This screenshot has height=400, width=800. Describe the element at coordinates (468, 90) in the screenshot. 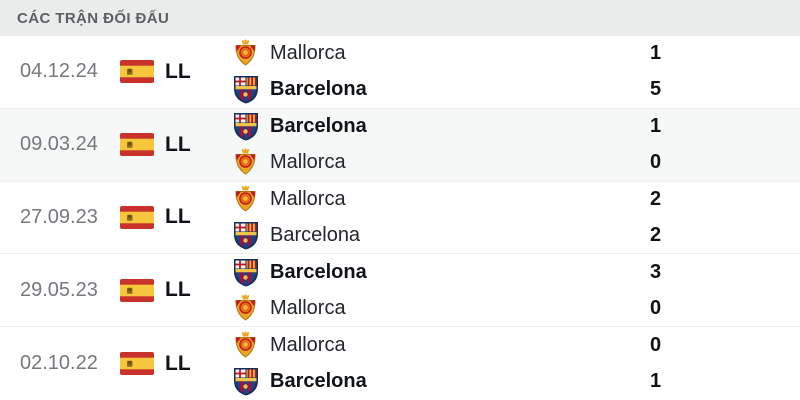

I see `team-line: Barcelona 5` at that location.